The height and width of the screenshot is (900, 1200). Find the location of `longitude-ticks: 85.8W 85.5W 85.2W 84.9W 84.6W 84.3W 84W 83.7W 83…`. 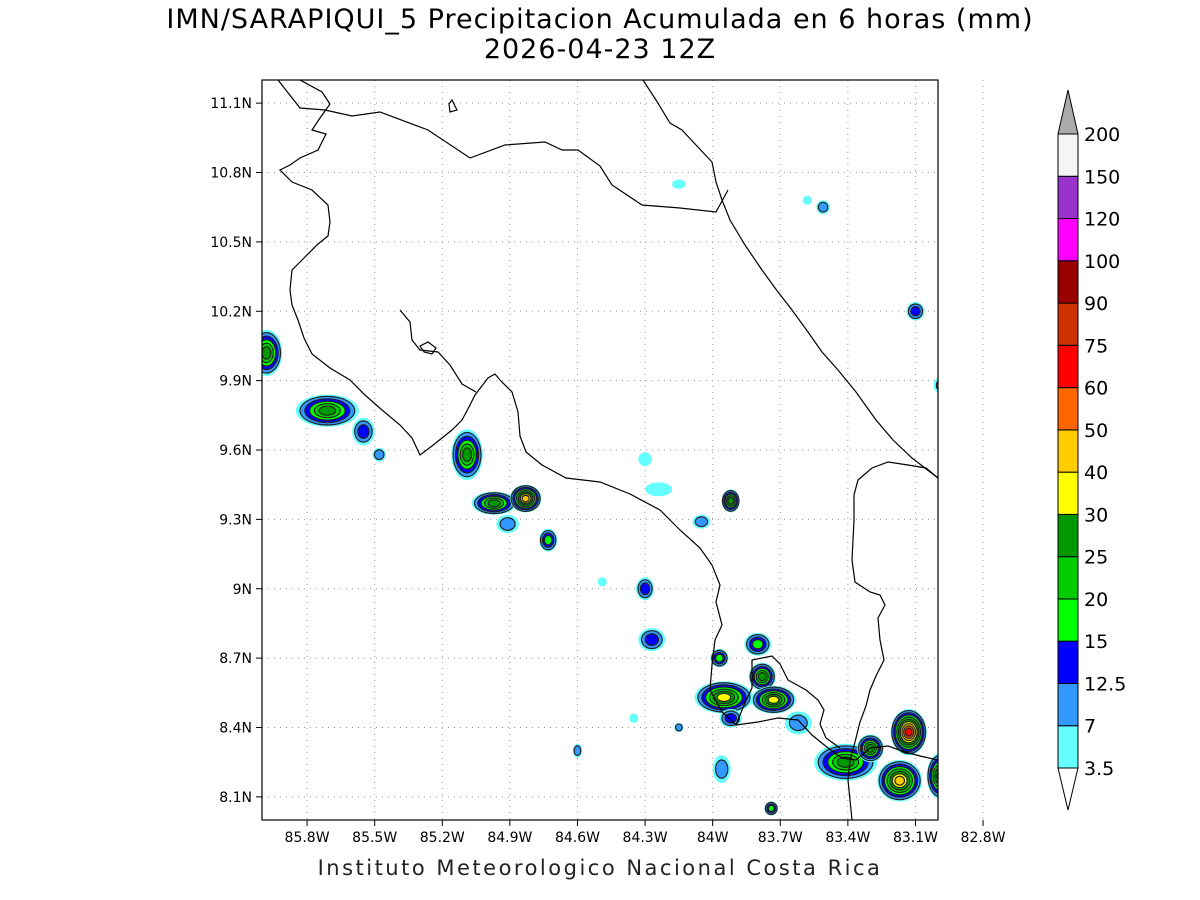

longitude-ticks: 85.8W 85.5W 85.2W 84.9W 84.6W 84.3W 84W 83.7W 83… is located at coordinates (645, 833).